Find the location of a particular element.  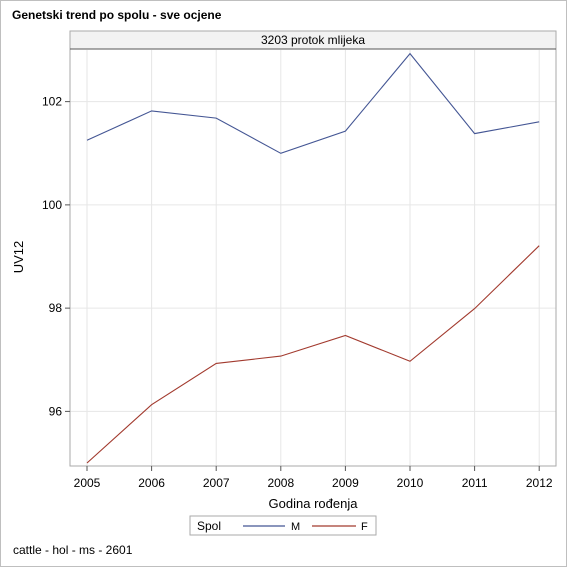

x-axis: 2005 2006 2007 2008 2009 2010 2011 2012 is located at coordinates (313, 478).